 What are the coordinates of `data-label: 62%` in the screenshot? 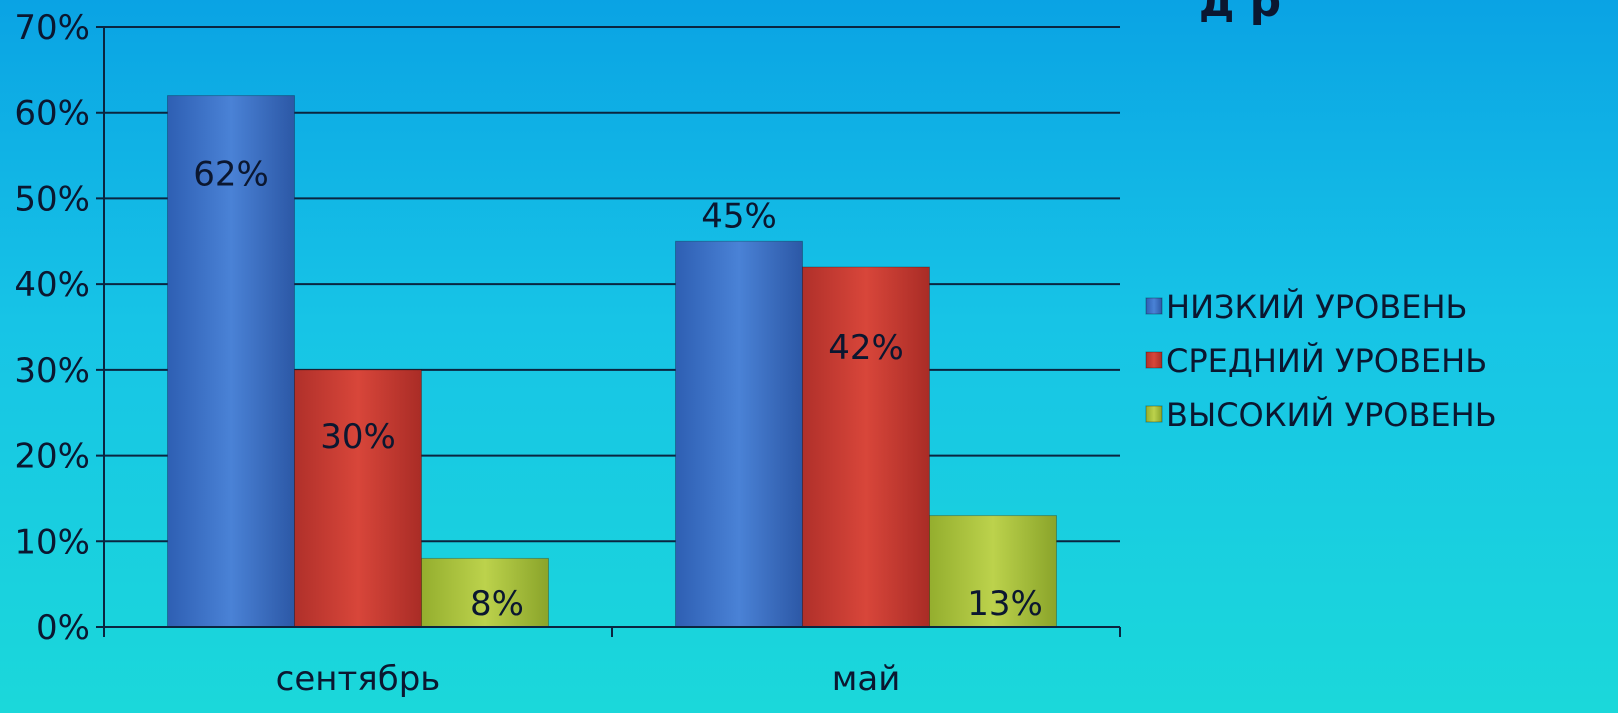 It's located at (231, 175).